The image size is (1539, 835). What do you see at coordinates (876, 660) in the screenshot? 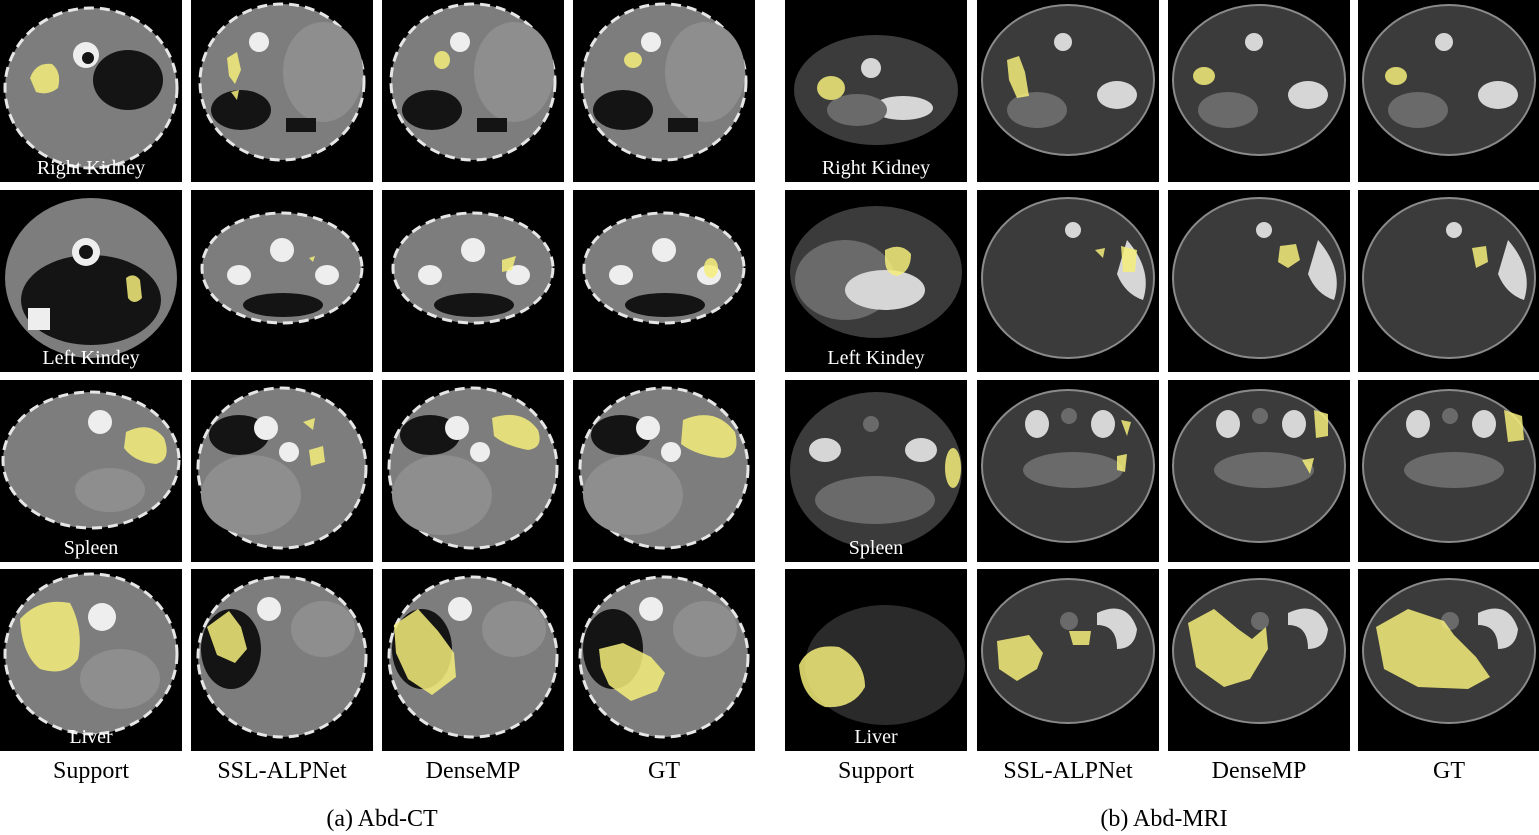
I see `mri-support-liver: Liver` at bounding box center [876, 660].